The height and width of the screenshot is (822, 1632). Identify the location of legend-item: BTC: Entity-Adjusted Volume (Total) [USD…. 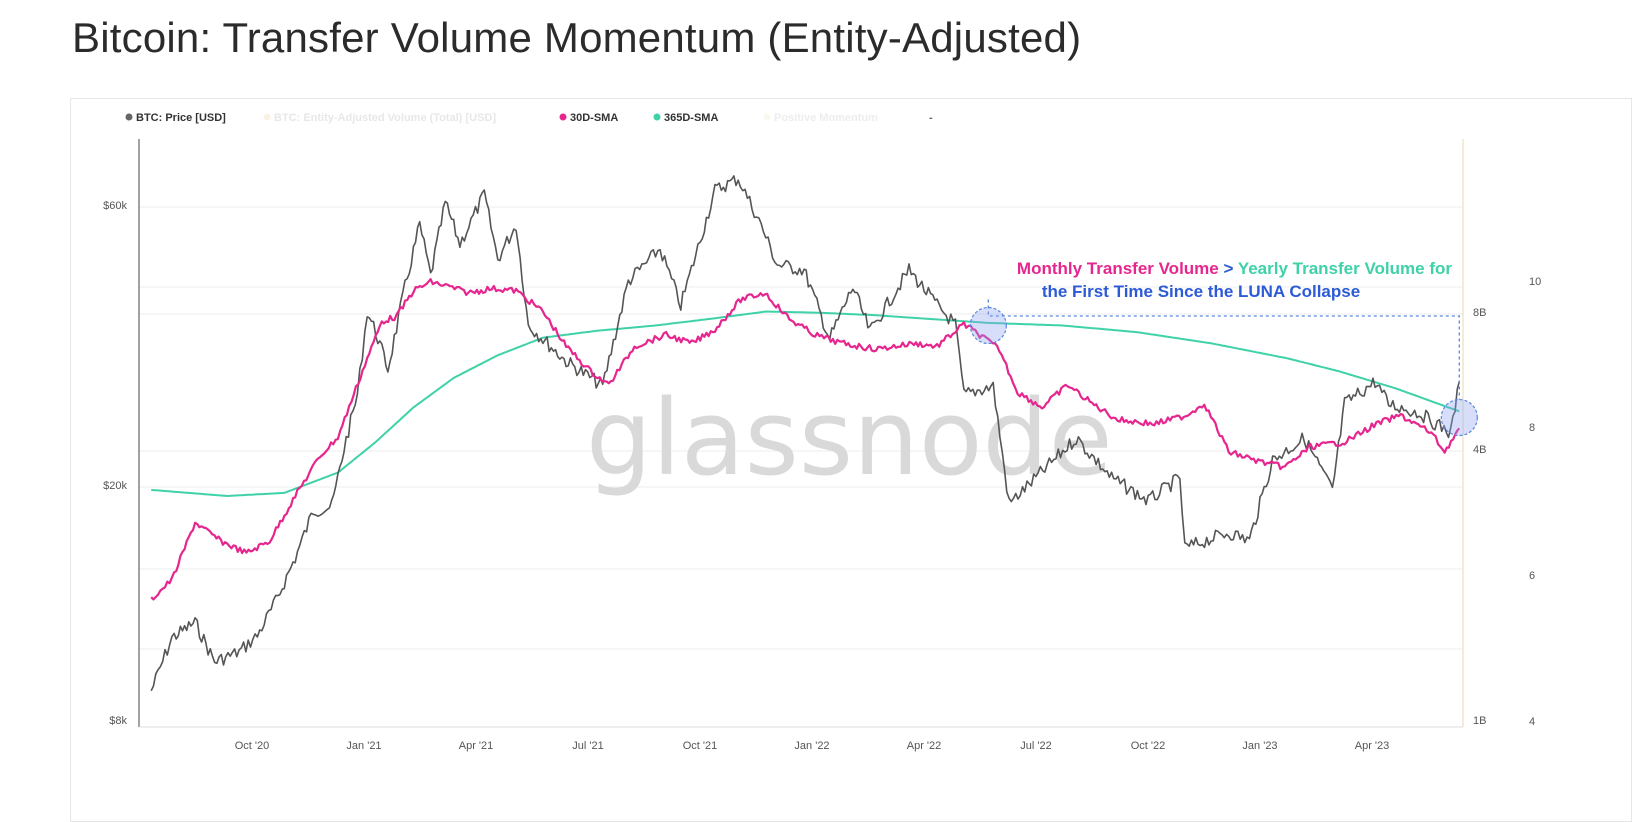
(379, 118).